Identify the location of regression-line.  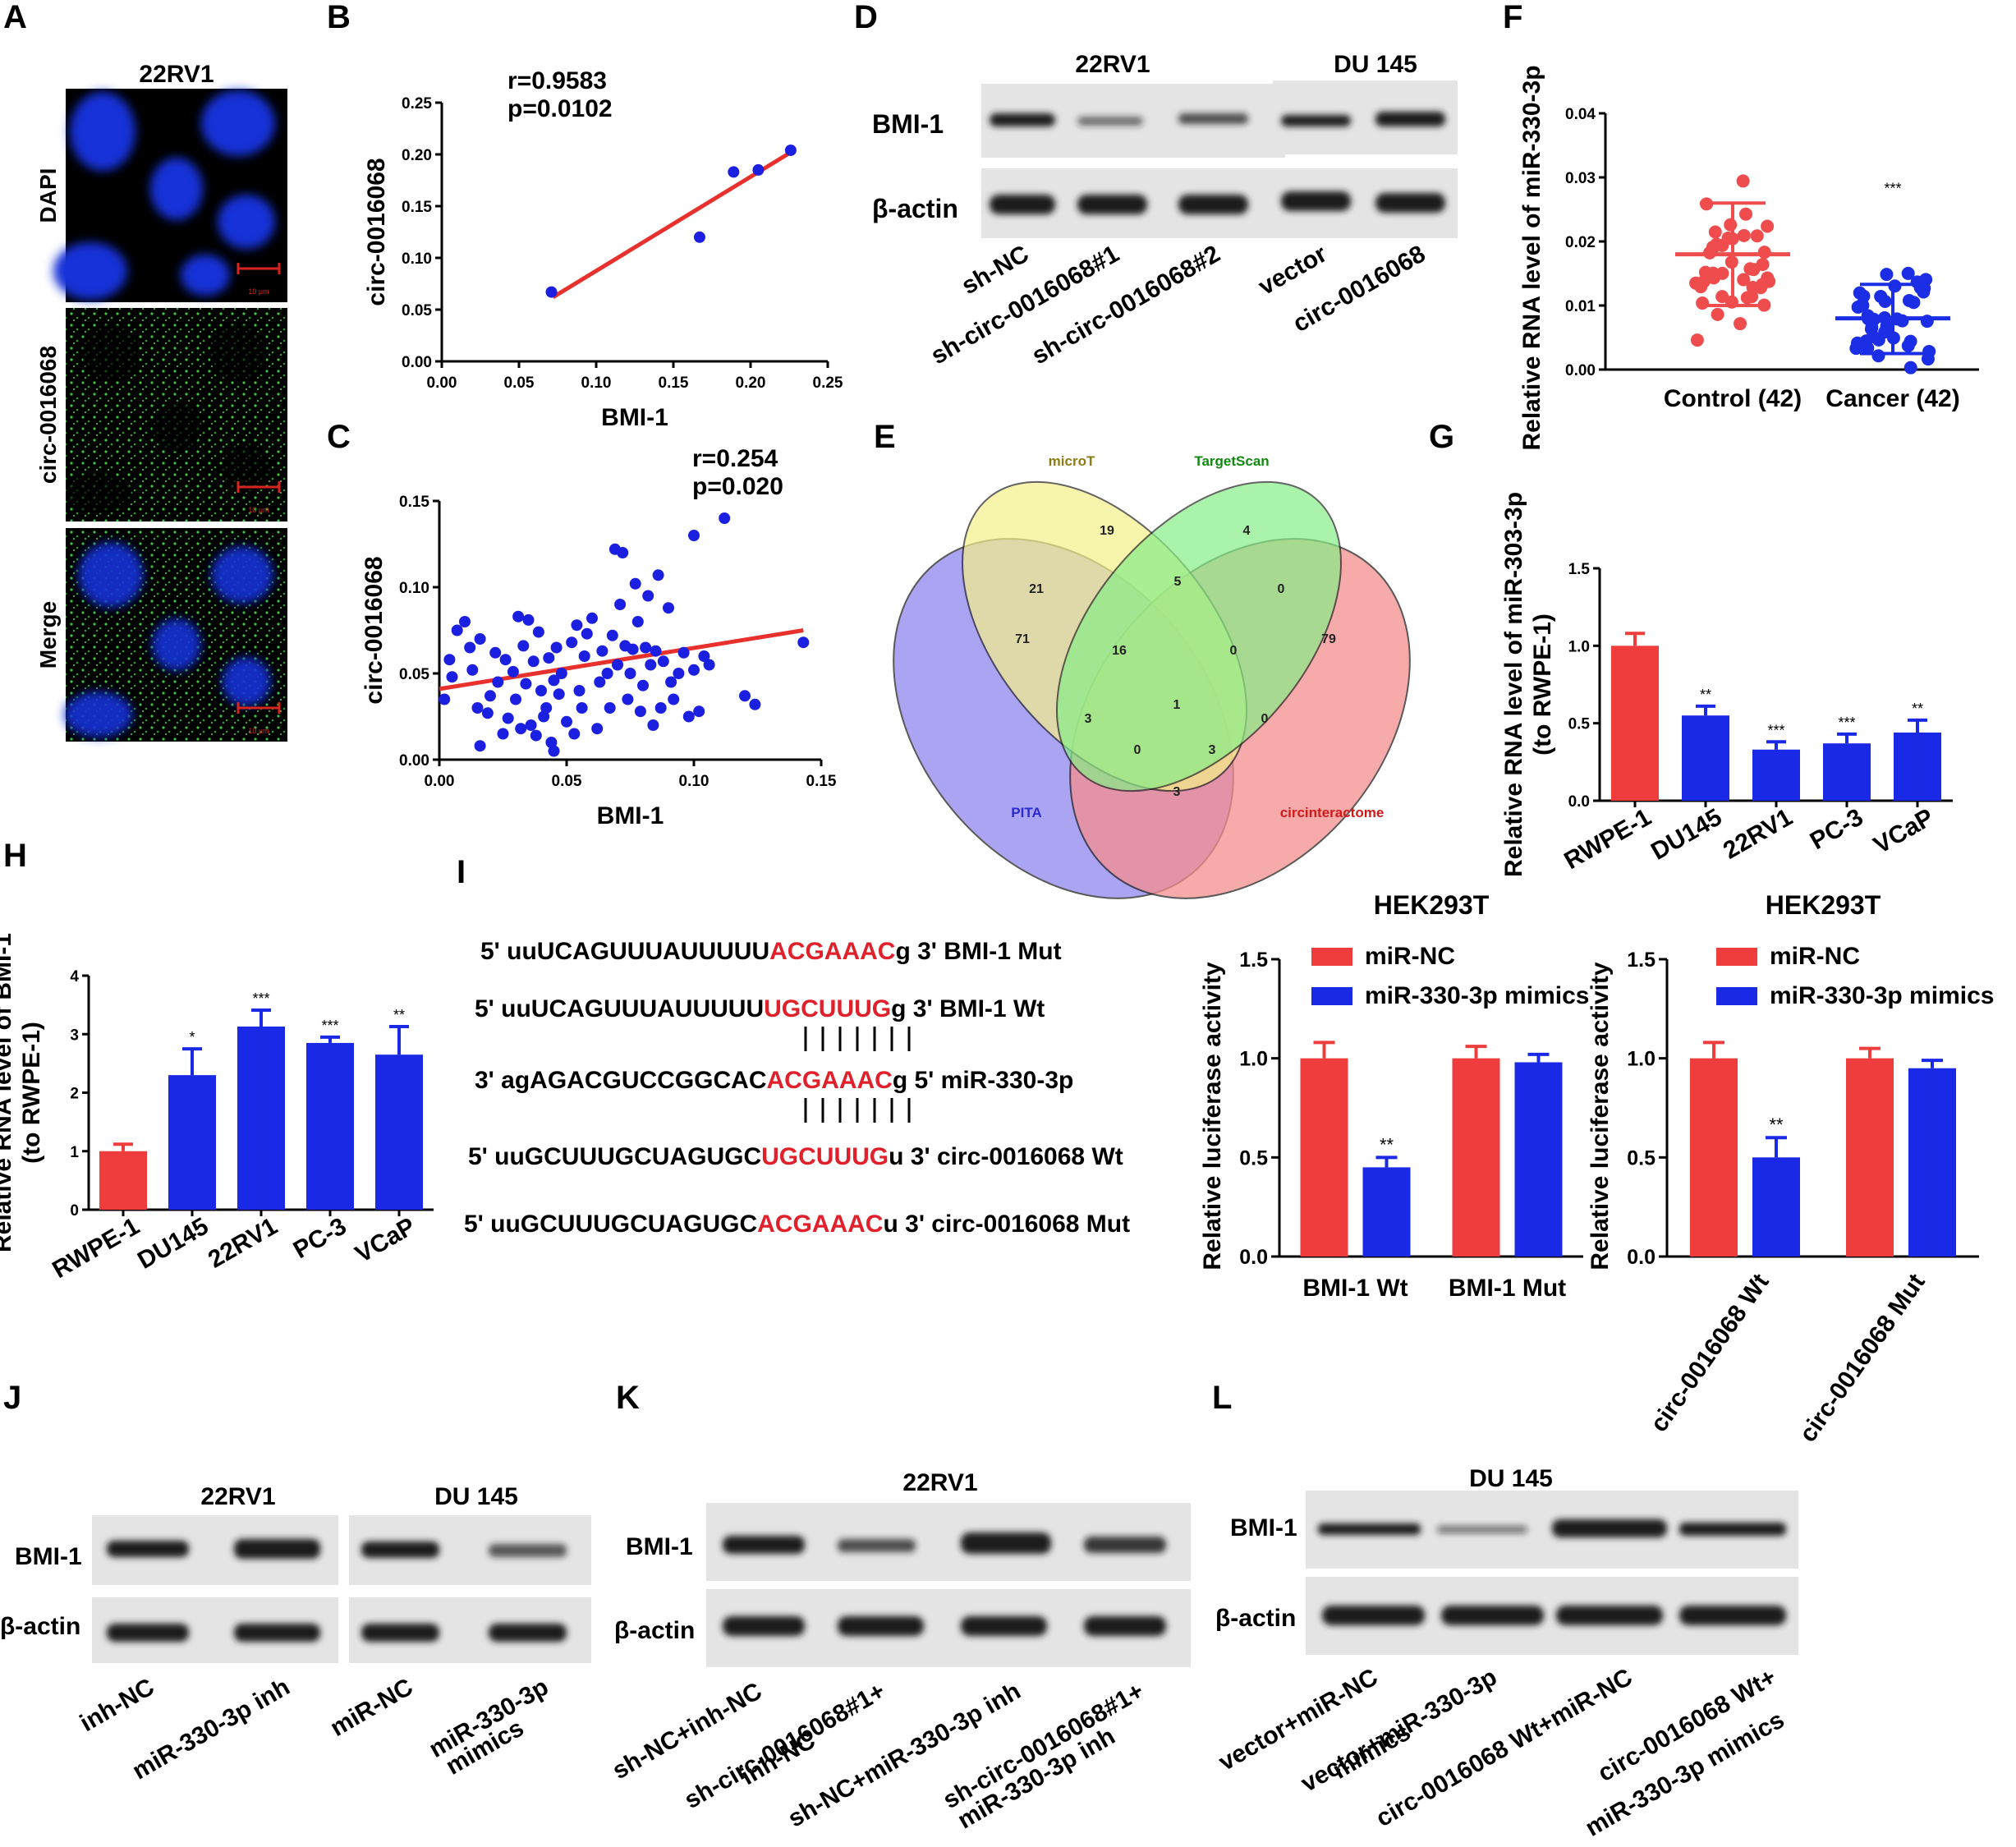
(672, 225).